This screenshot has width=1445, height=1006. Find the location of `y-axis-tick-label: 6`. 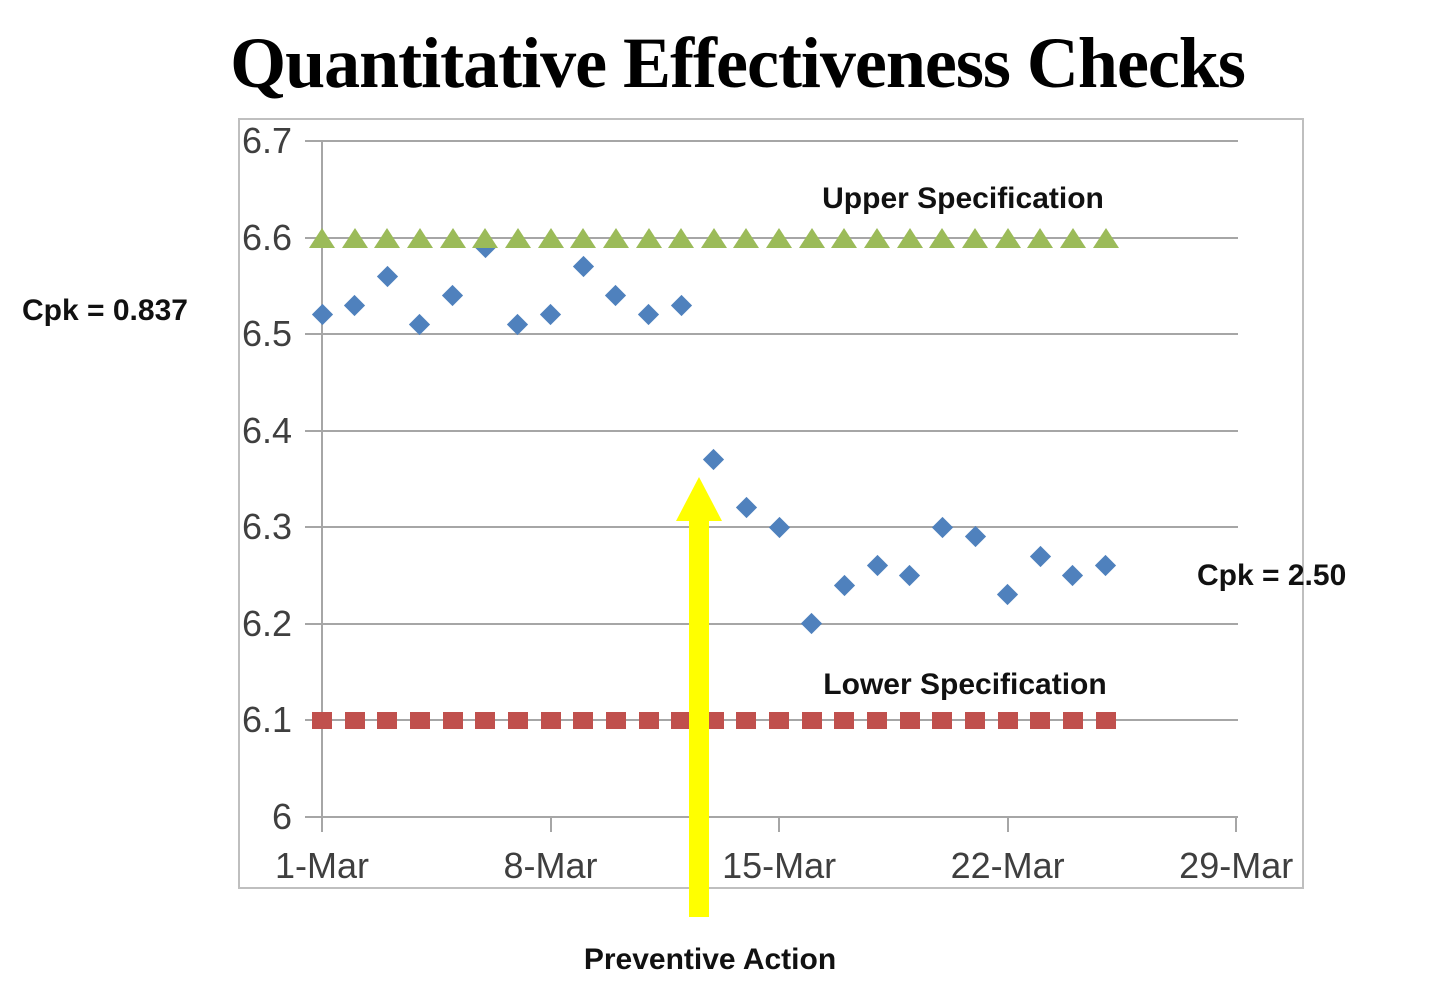

y-axis-tick-label: 6 is located at coordinates (281, 816).